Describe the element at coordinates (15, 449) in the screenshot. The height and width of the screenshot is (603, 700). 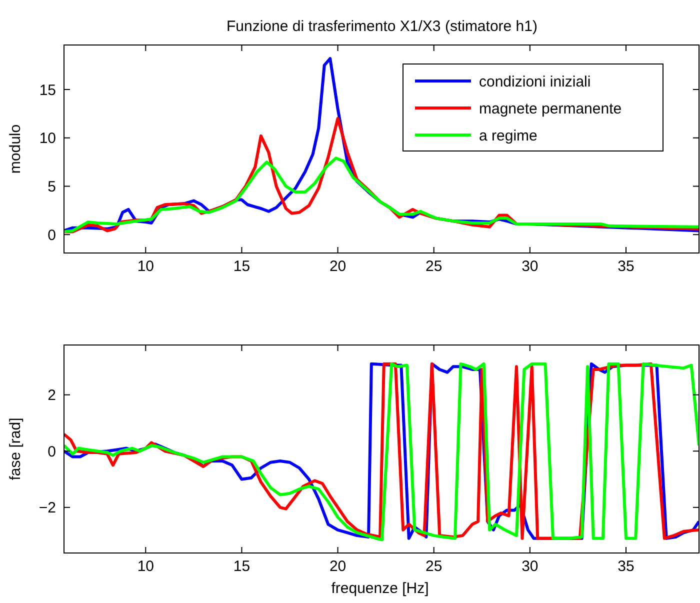
I see `y-axis-title: fase [rad]` at that location.